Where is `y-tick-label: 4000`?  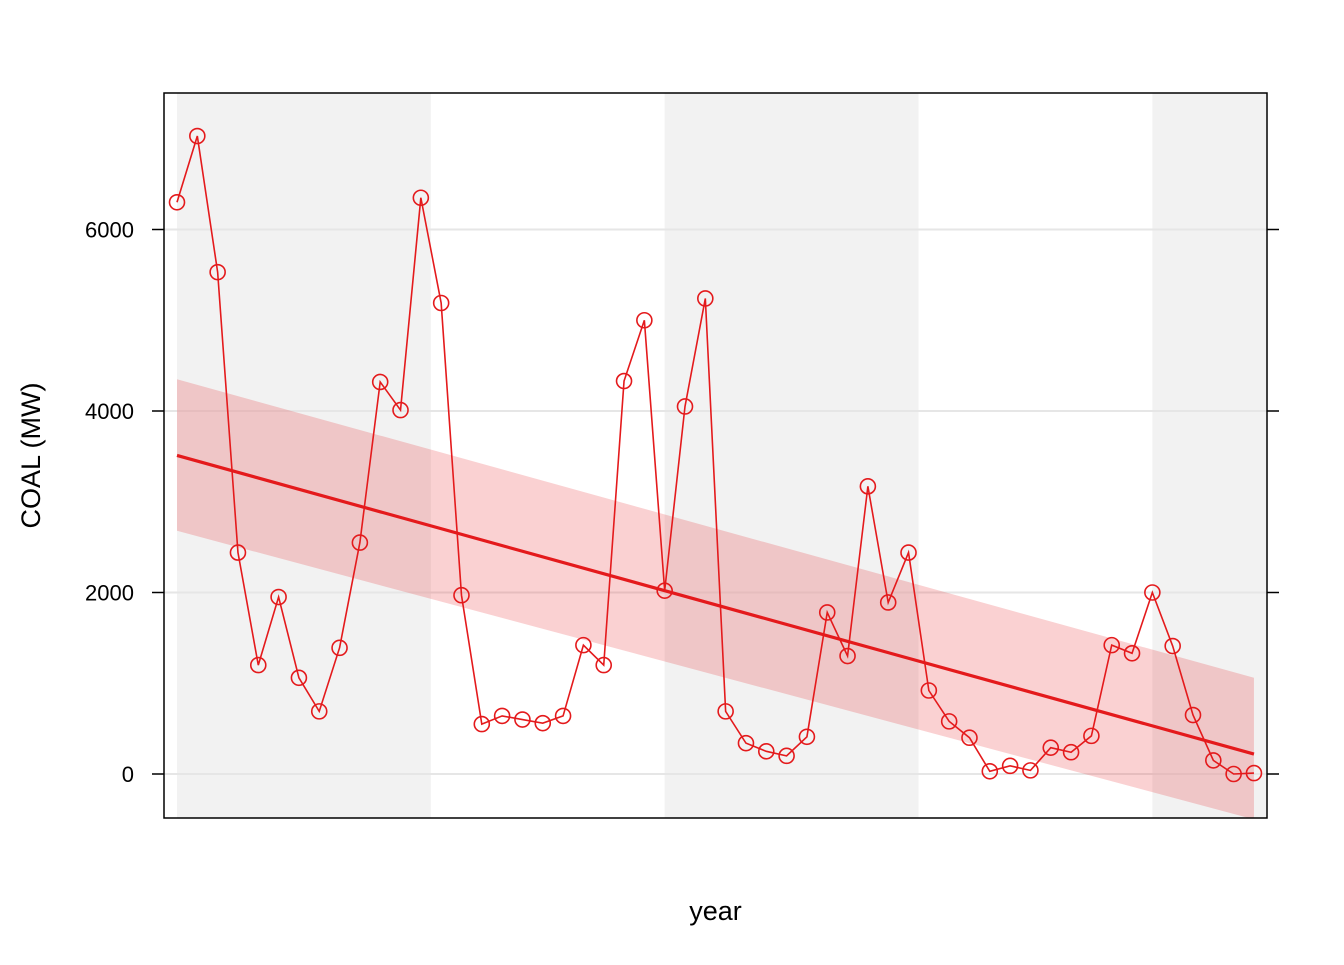
y-tick-label: 4000 is located at coordinates (109, 411).